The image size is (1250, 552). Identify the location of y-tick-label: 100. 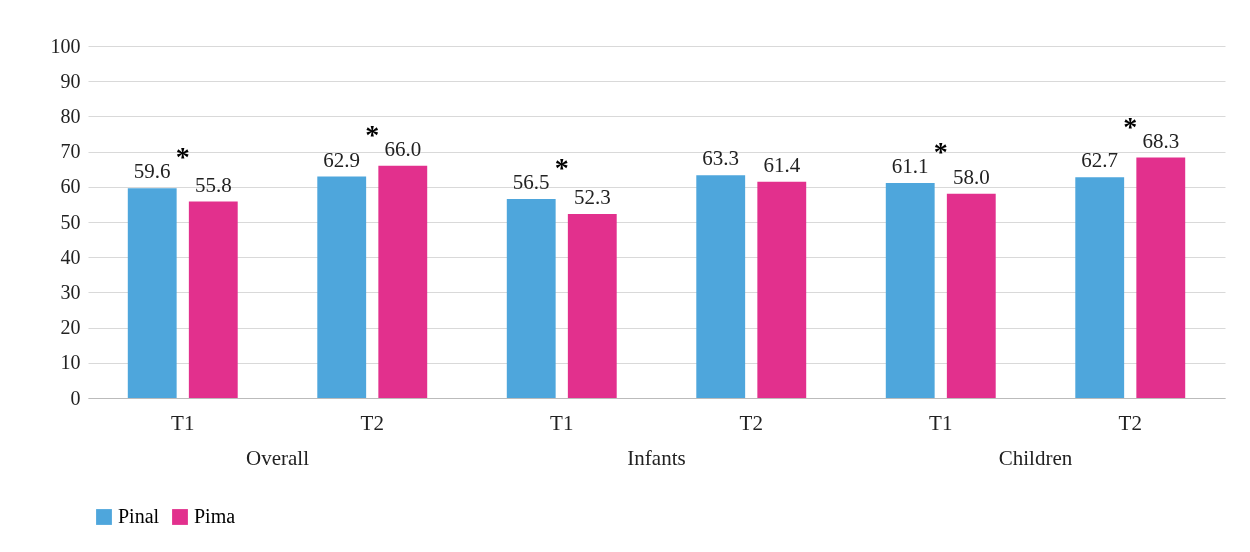
(65, 45).